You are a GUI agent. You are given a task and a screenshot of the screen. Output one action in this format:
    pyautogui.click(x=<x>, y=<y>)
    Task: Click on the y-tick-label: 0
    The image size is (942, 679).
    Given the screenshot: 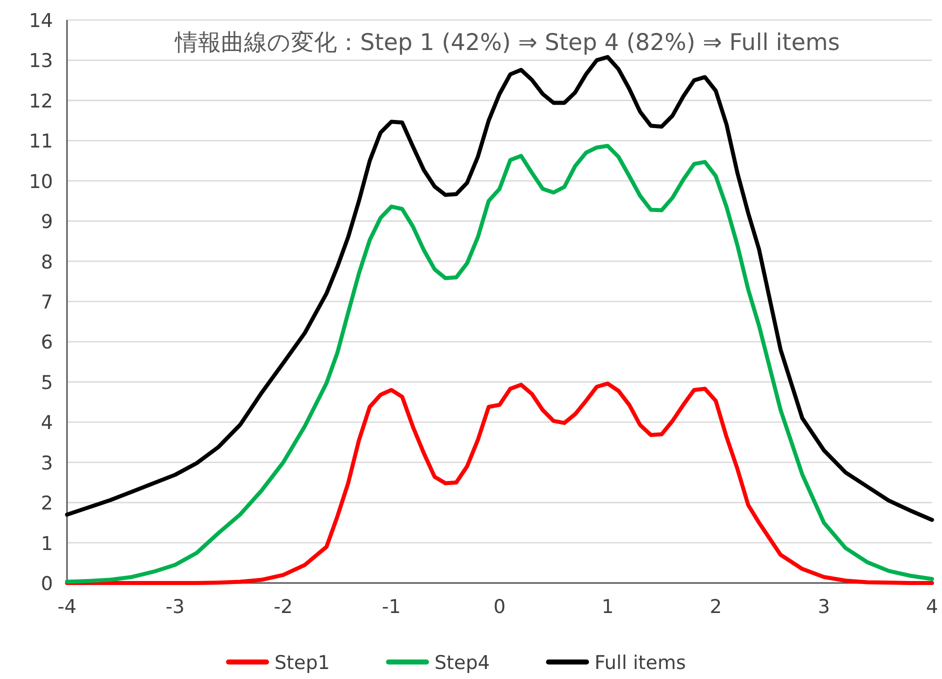 What is the action you would take?
    pyautogui.click(x=46, y=584)
    